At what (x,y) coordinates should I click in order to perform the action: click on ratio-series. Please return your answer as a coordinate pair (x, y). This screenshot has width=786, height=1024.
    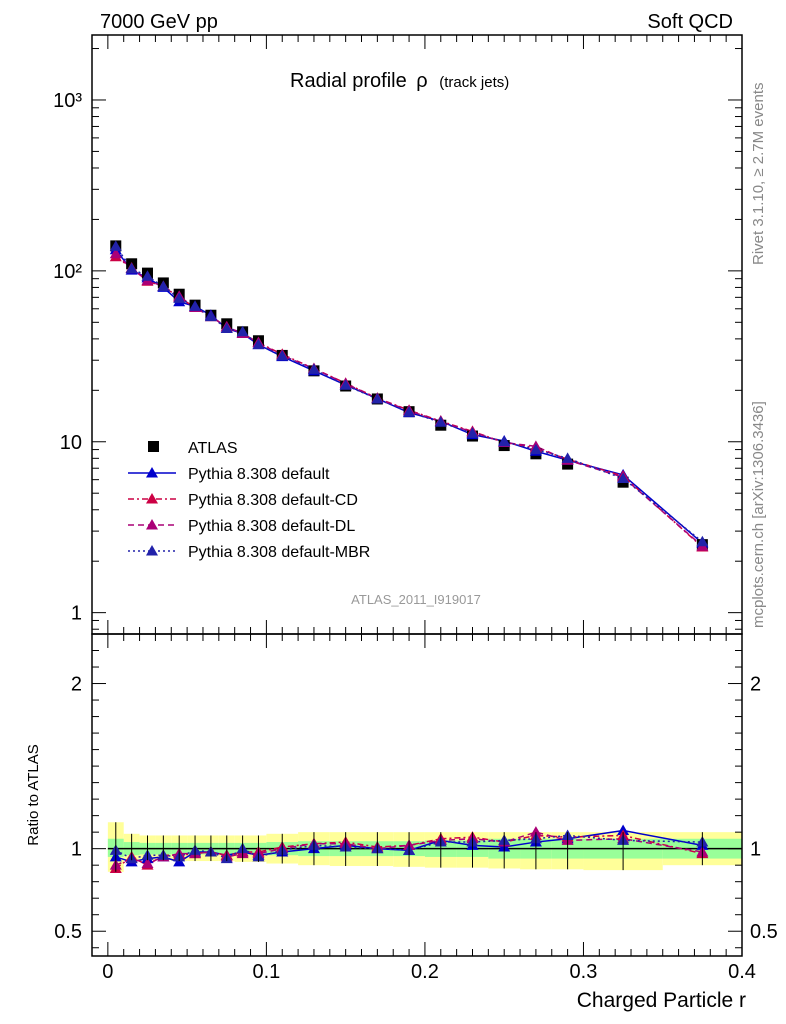
    Looking at the image, I should click on (409, 847).